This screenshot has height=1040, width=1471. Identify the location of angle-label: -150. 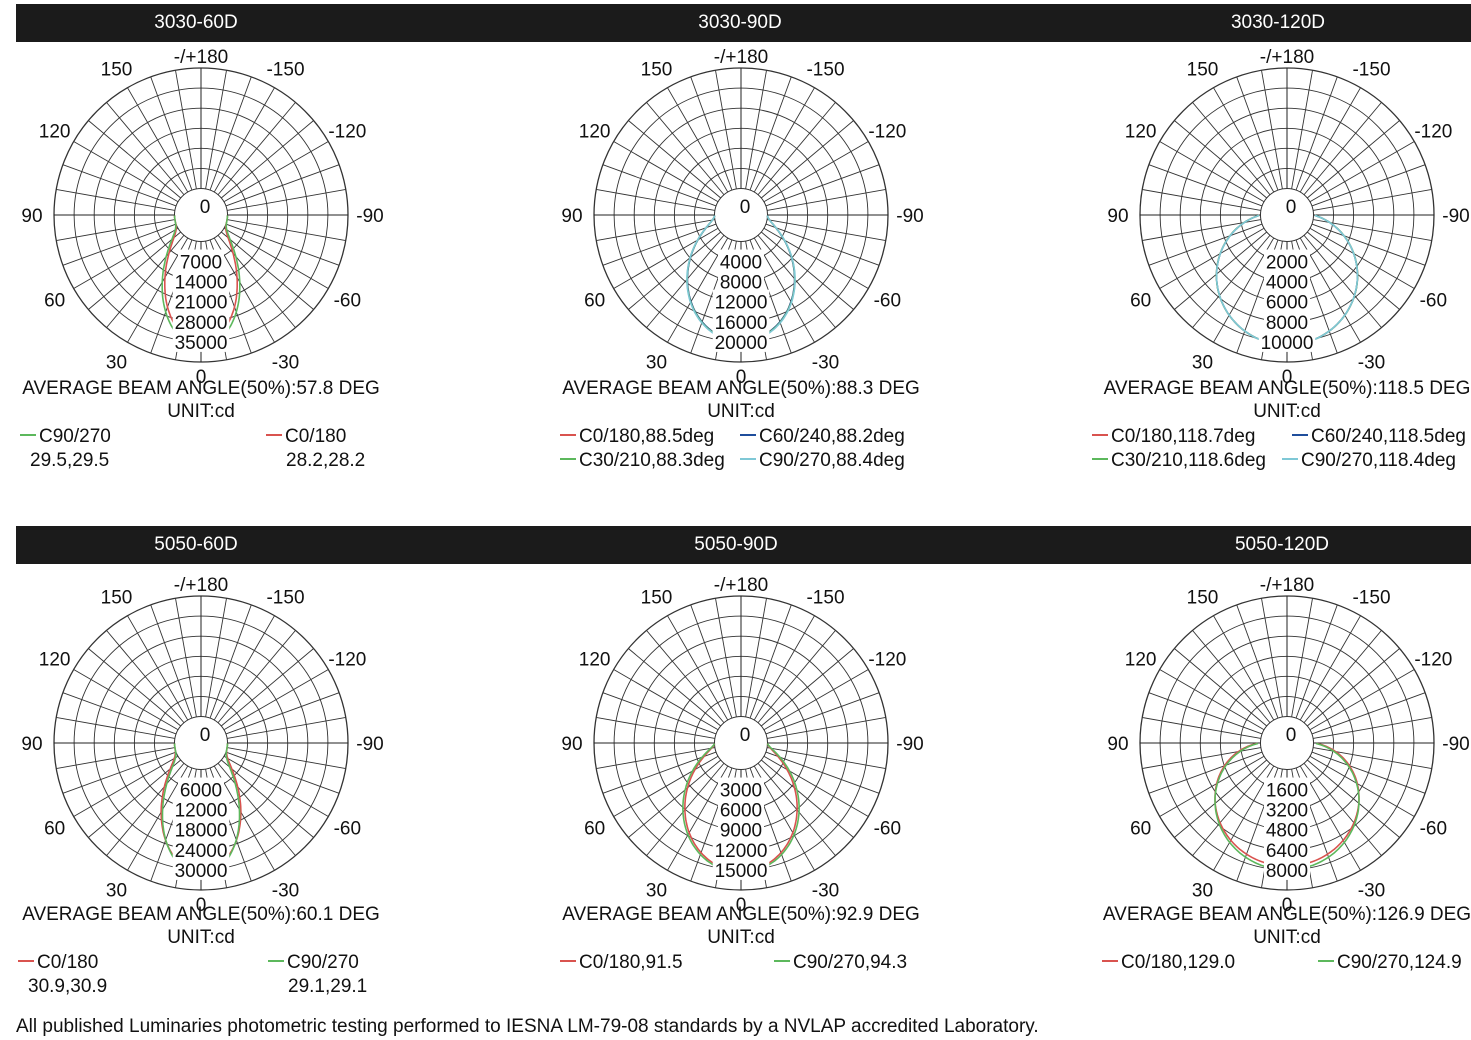
(285, 598).